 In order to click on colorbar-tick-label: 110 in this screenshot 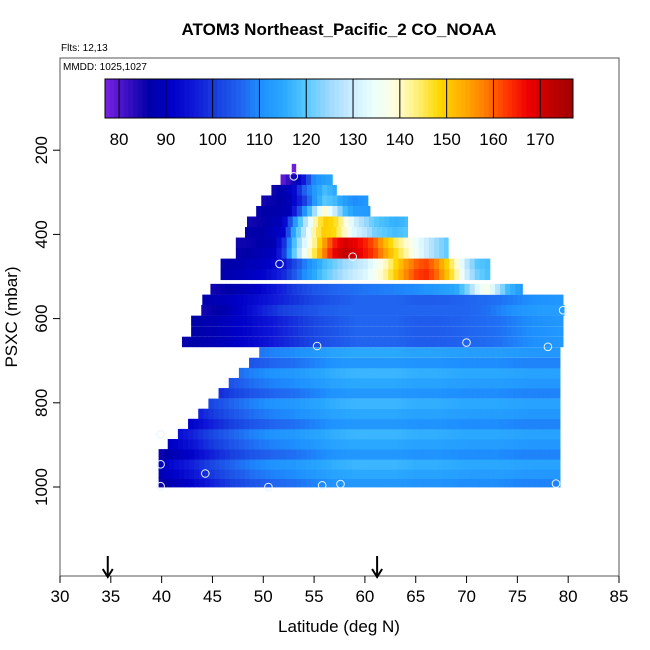, I will do `click(259, 139)`.